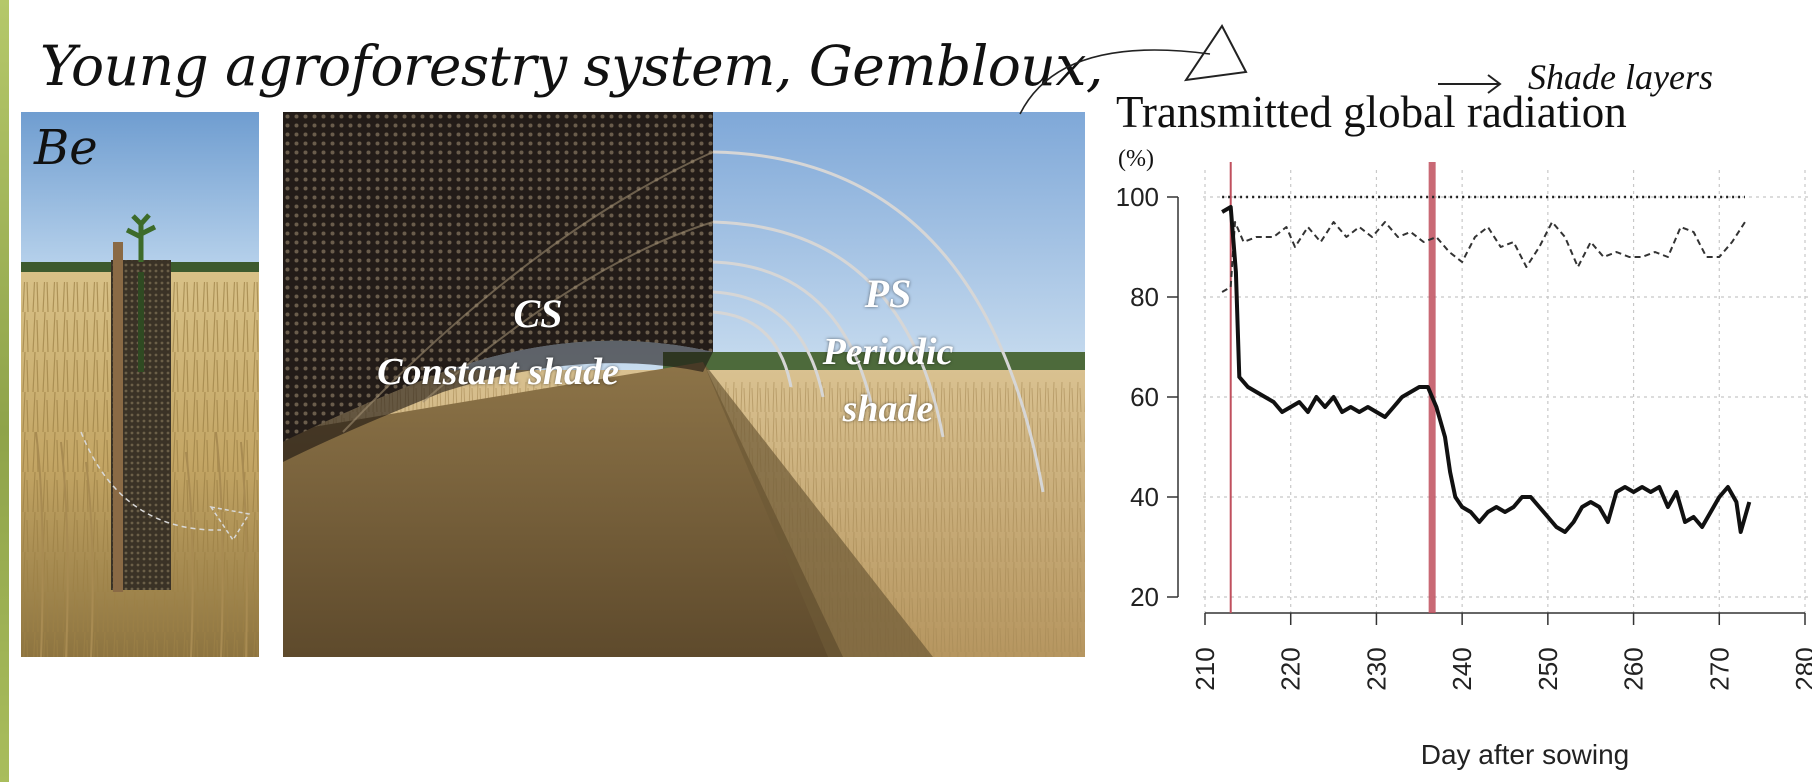 The width and height of the screenshot is (1812, 782). What do you see at coordinates (1486, 369) in the screenshot?
I see `series-line-solid` at bounding box center [1486, 369].